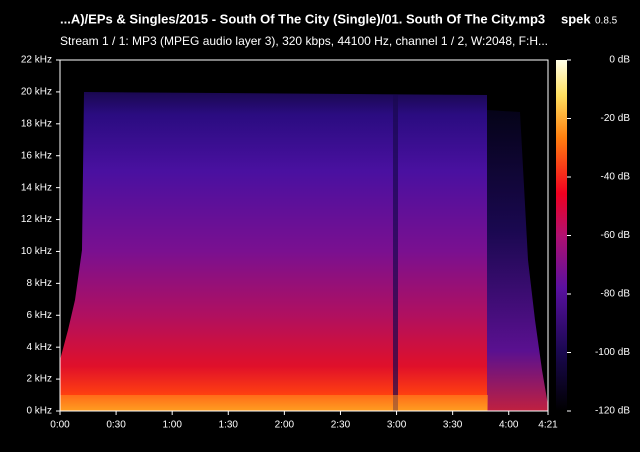  Describe the element at coordinates (341, 425) in the screenshot. I see `time-tick-label: 2:30` at that location.